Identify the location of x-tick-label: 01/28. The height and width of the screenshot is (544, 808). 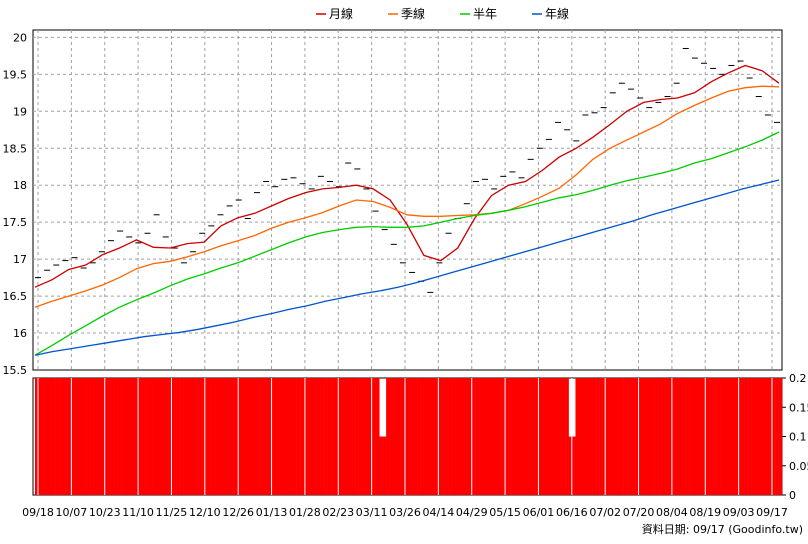
(305, 512).